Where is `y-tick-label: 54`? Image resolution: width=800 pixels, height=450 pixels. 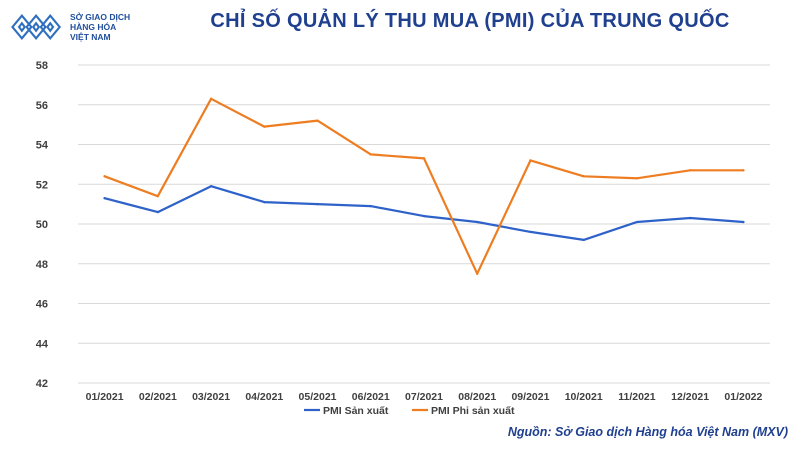 y-tick-label: 54 is located at coordinates (42, 146).